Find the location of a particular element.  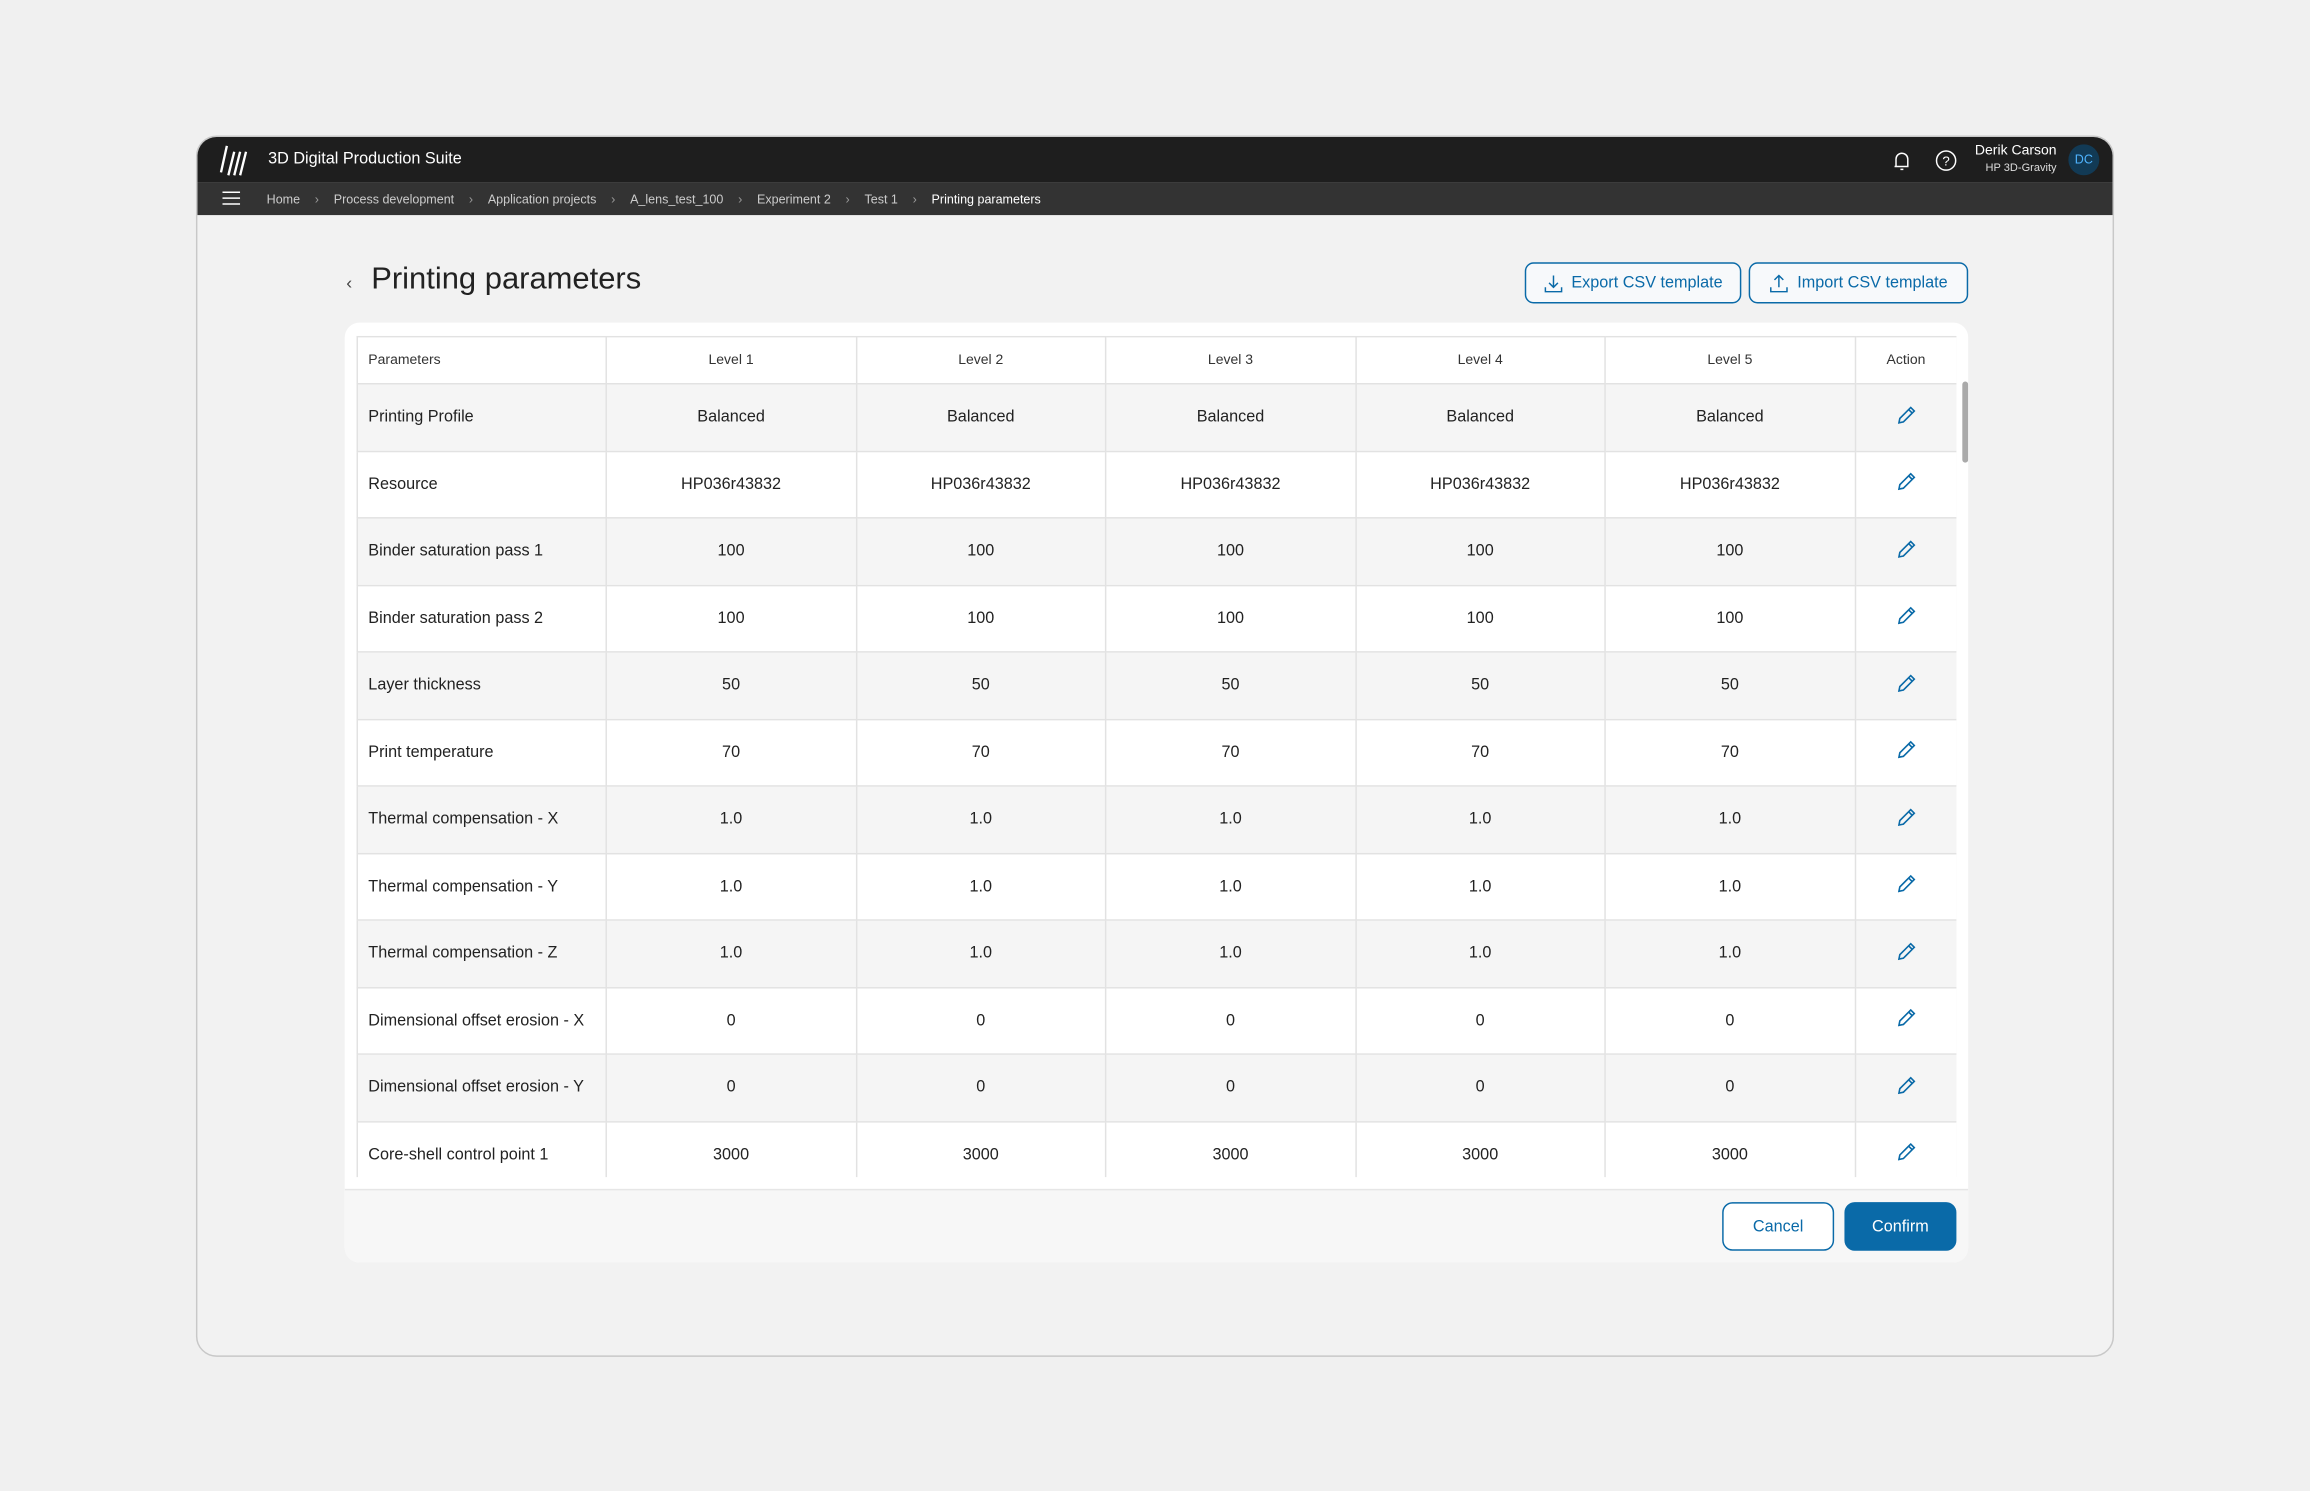

export-label: Export CSV template is located at coordinates (1647, 283).